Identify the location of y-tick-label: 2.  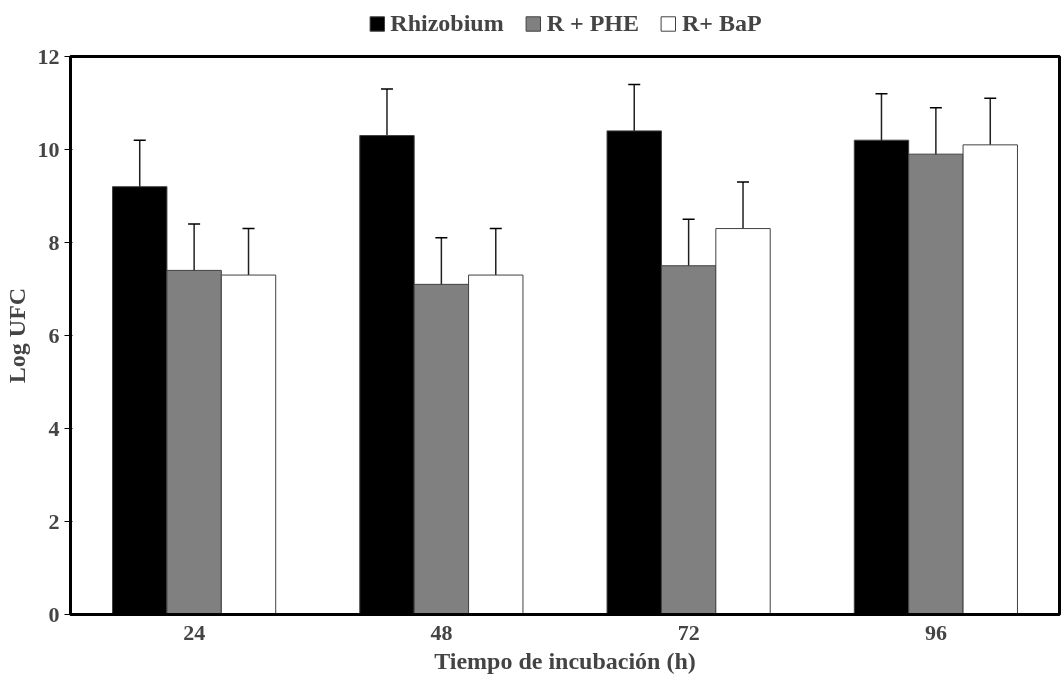
(54, 521).